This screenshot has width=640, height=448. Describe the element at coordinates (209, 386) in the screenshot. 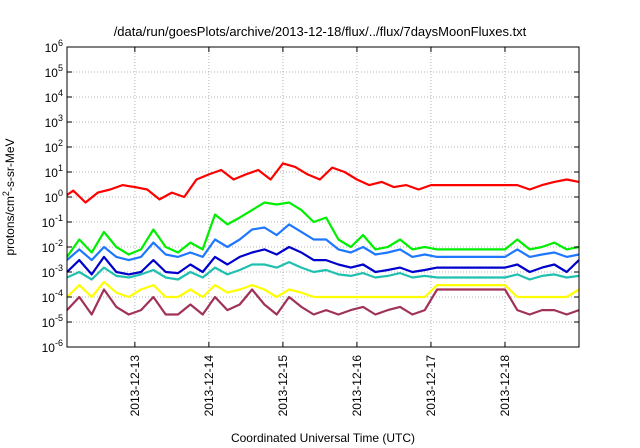

I see `x-tick-label: 2013-12-14` at that location.